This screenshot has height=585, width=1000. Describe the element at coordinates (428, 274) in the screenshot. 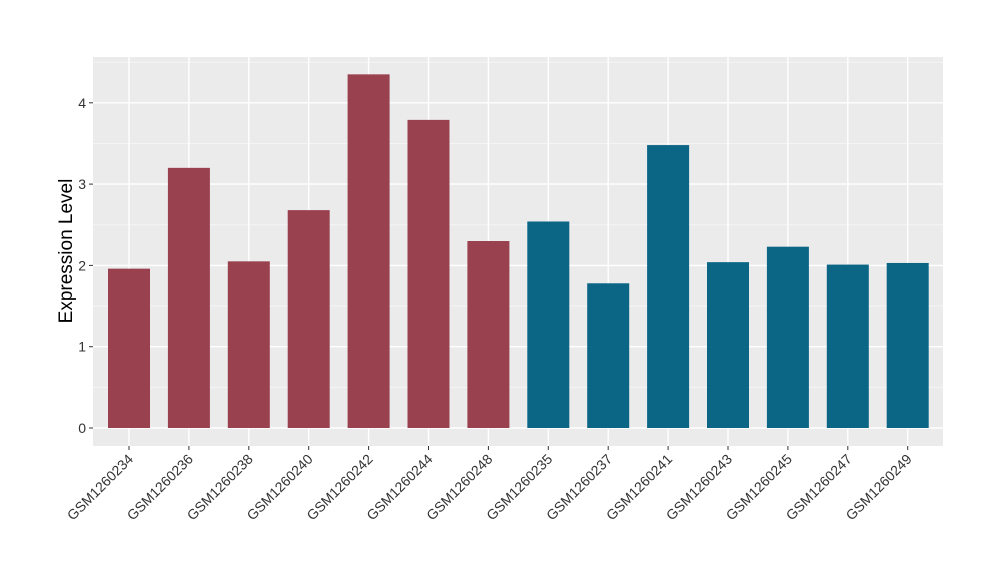

I see `bar-GSM1260244` at that location.